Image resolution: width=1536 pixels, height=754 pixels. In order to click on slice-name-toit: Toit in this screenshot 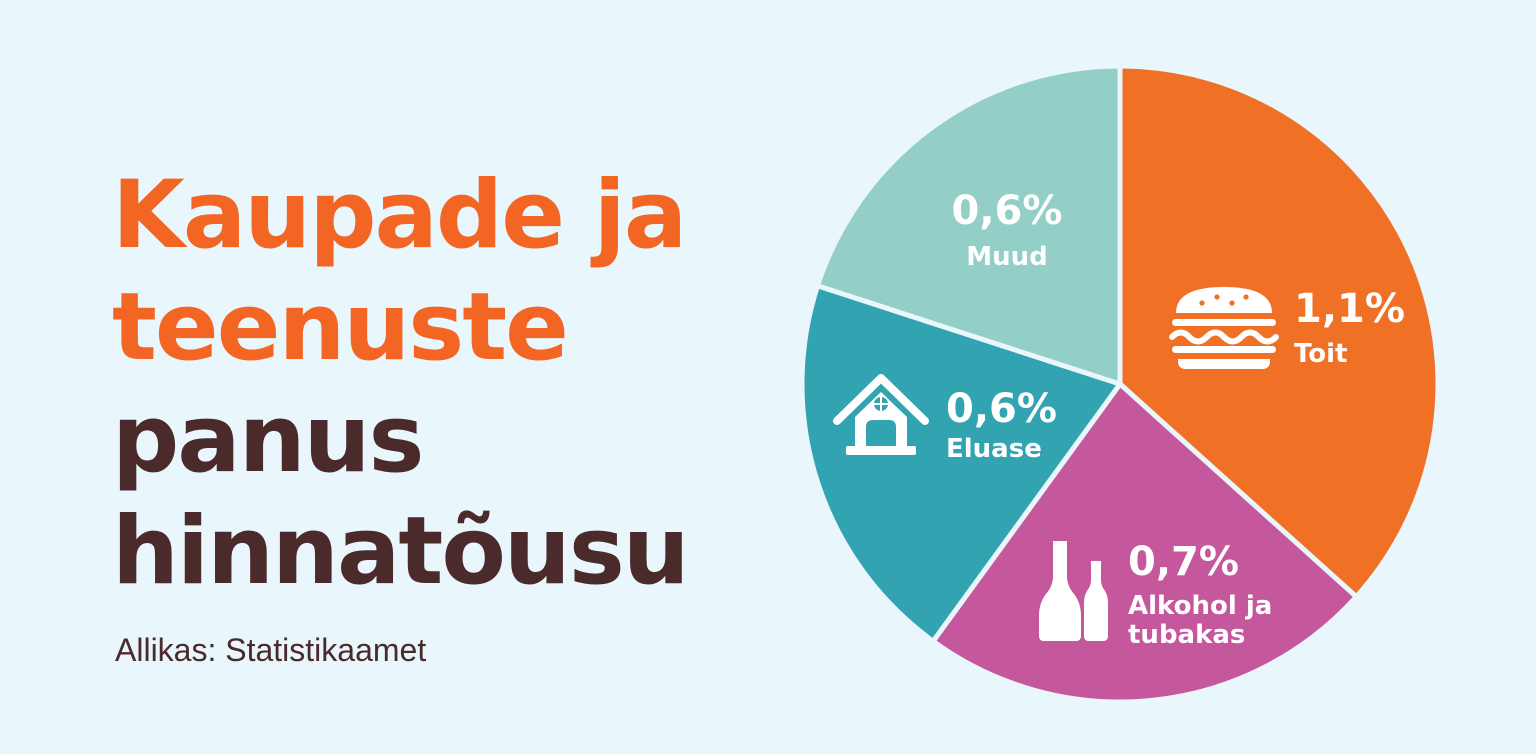, I will do `click(1321, 354)`.